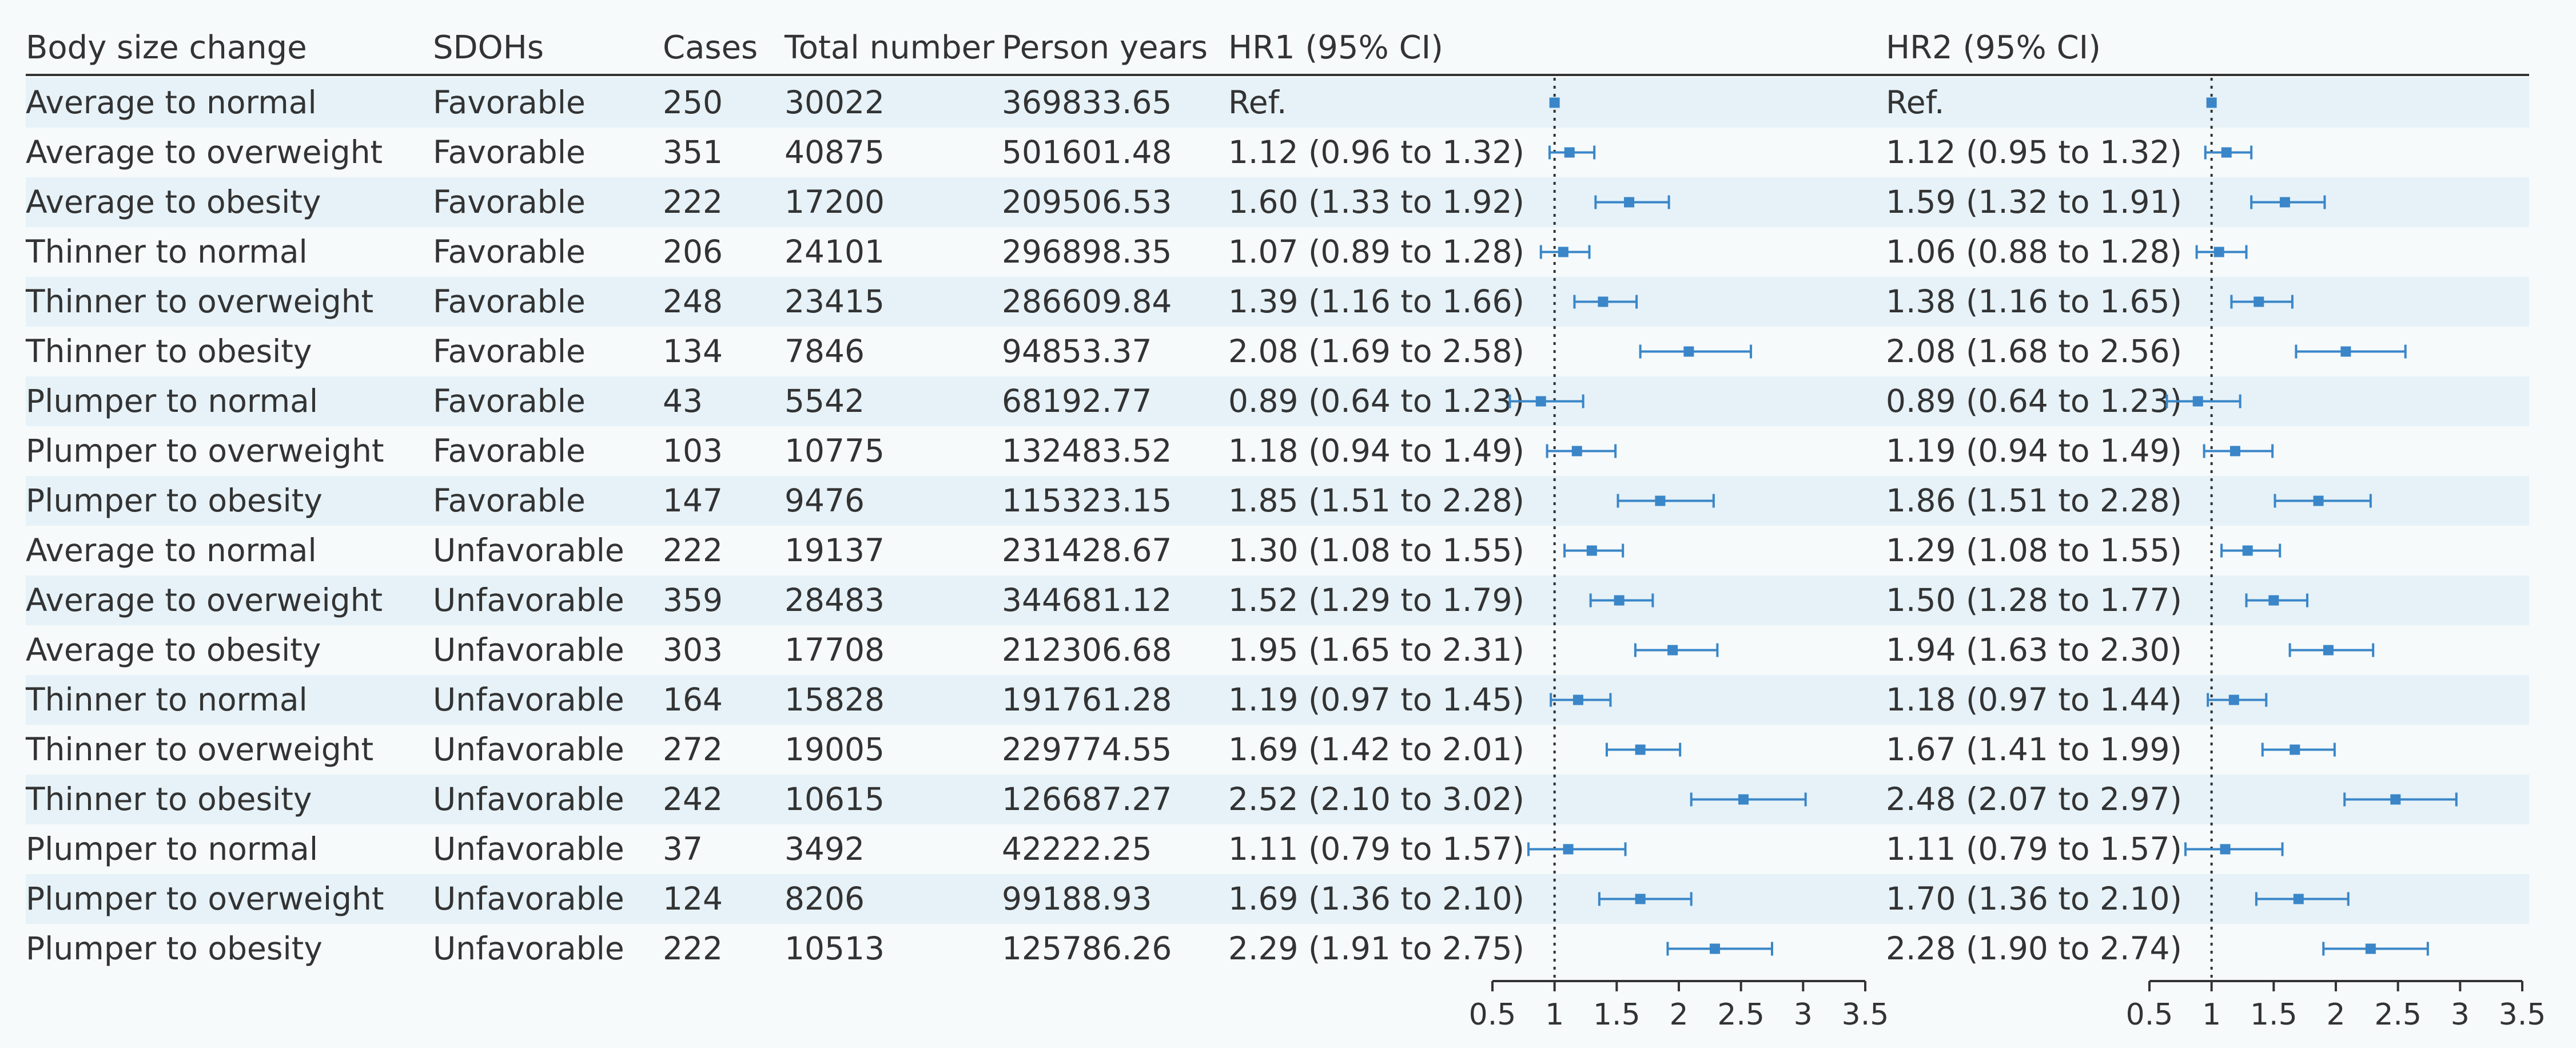 The image size is (2576, 1048). I want to click on cell-person-years: 94853.37, so click(1077, 351).